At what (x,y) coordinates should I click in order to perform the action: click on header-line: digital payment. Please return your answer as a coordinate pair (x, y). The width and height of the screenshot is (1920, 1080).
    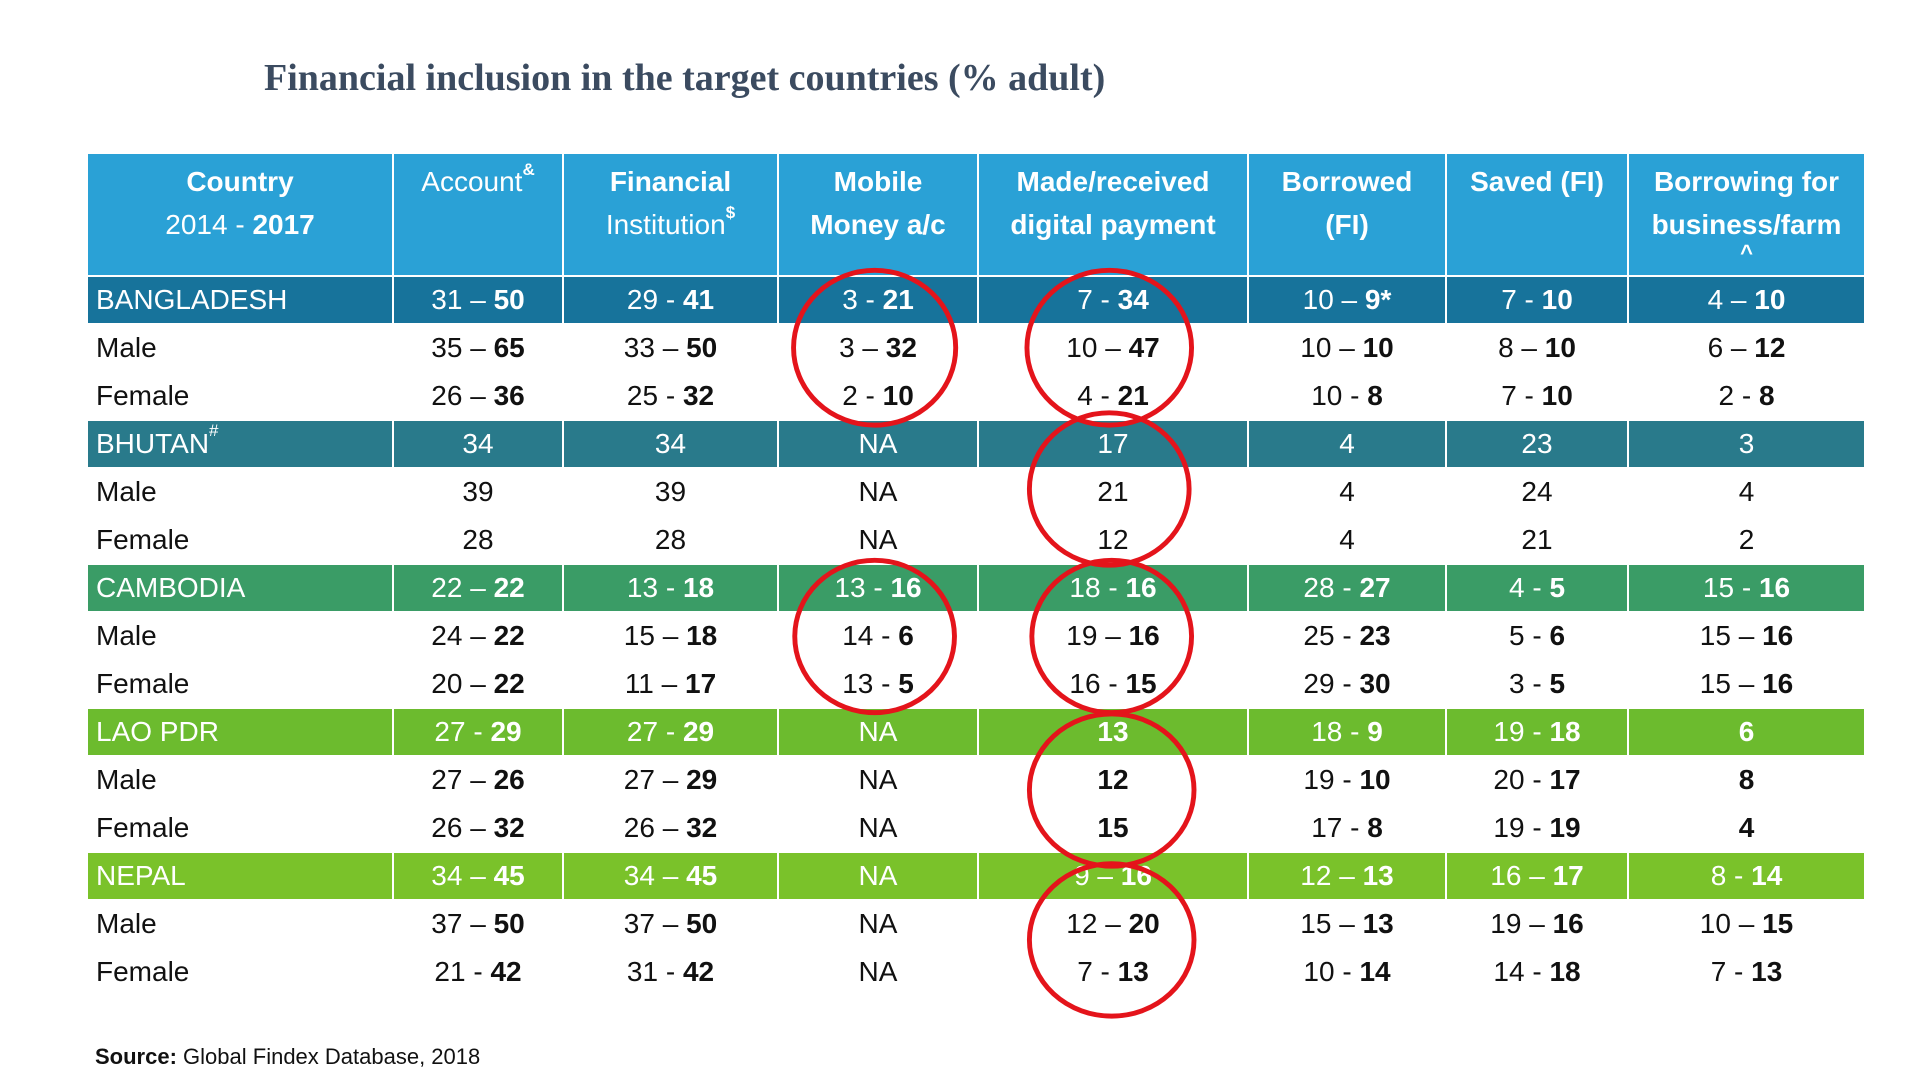
    Looking at the image, I should click on (1113, 224).